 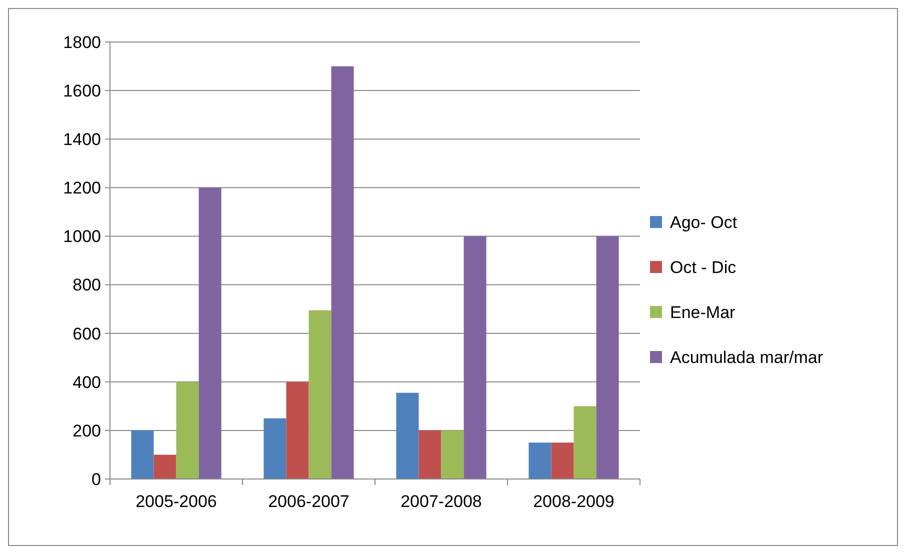 What do you see at coordinates (747, 357) in the screenshot?
I see `legend-label: Acumulada mar/mar` at bounding box center [747, 357].